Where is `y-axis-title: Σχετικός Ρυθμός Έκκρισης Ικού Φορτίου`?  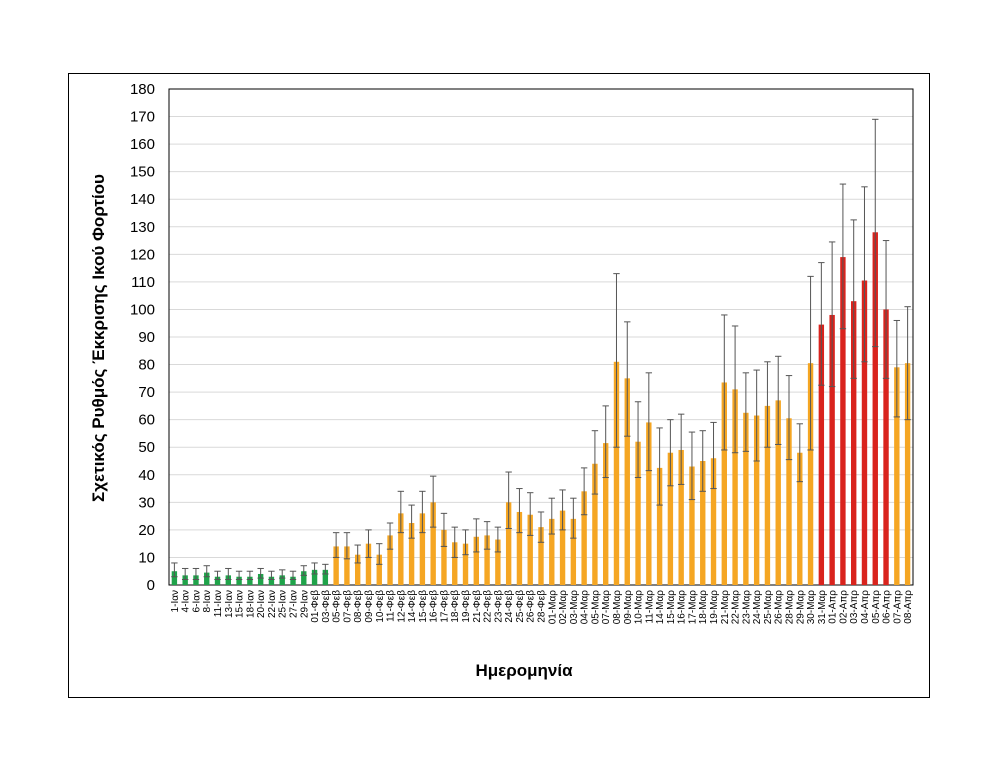
y-axis-title: Σχετικός Ρυθμός Έκκρισης Ικού Φορτίου is located at coordinates (98, 338).